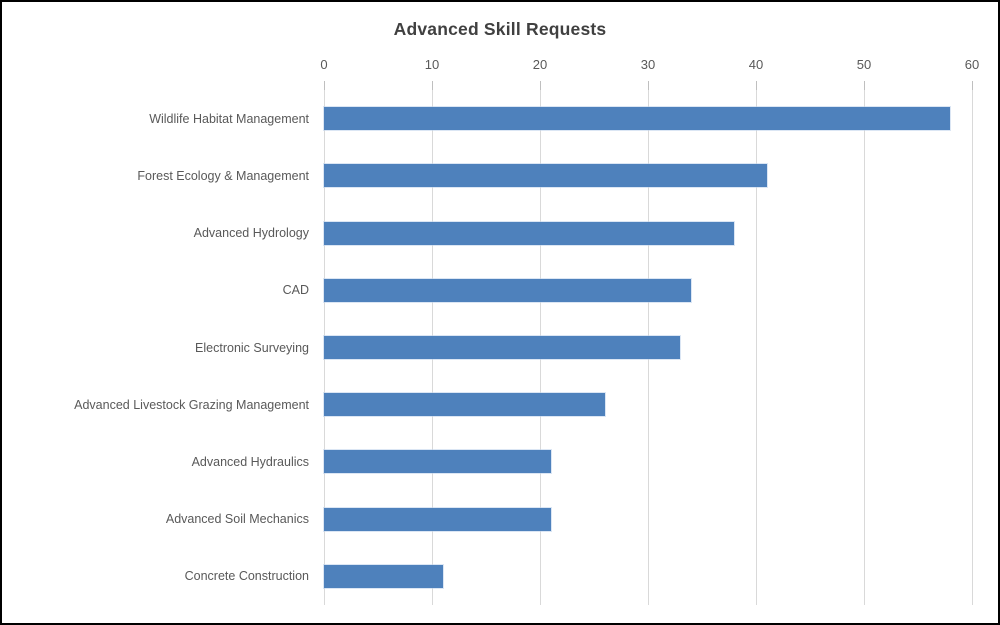 This screenshot has height=625, width=1000. I want to click on category-label: Advanced Soil Mechanics, so click(237, 519).